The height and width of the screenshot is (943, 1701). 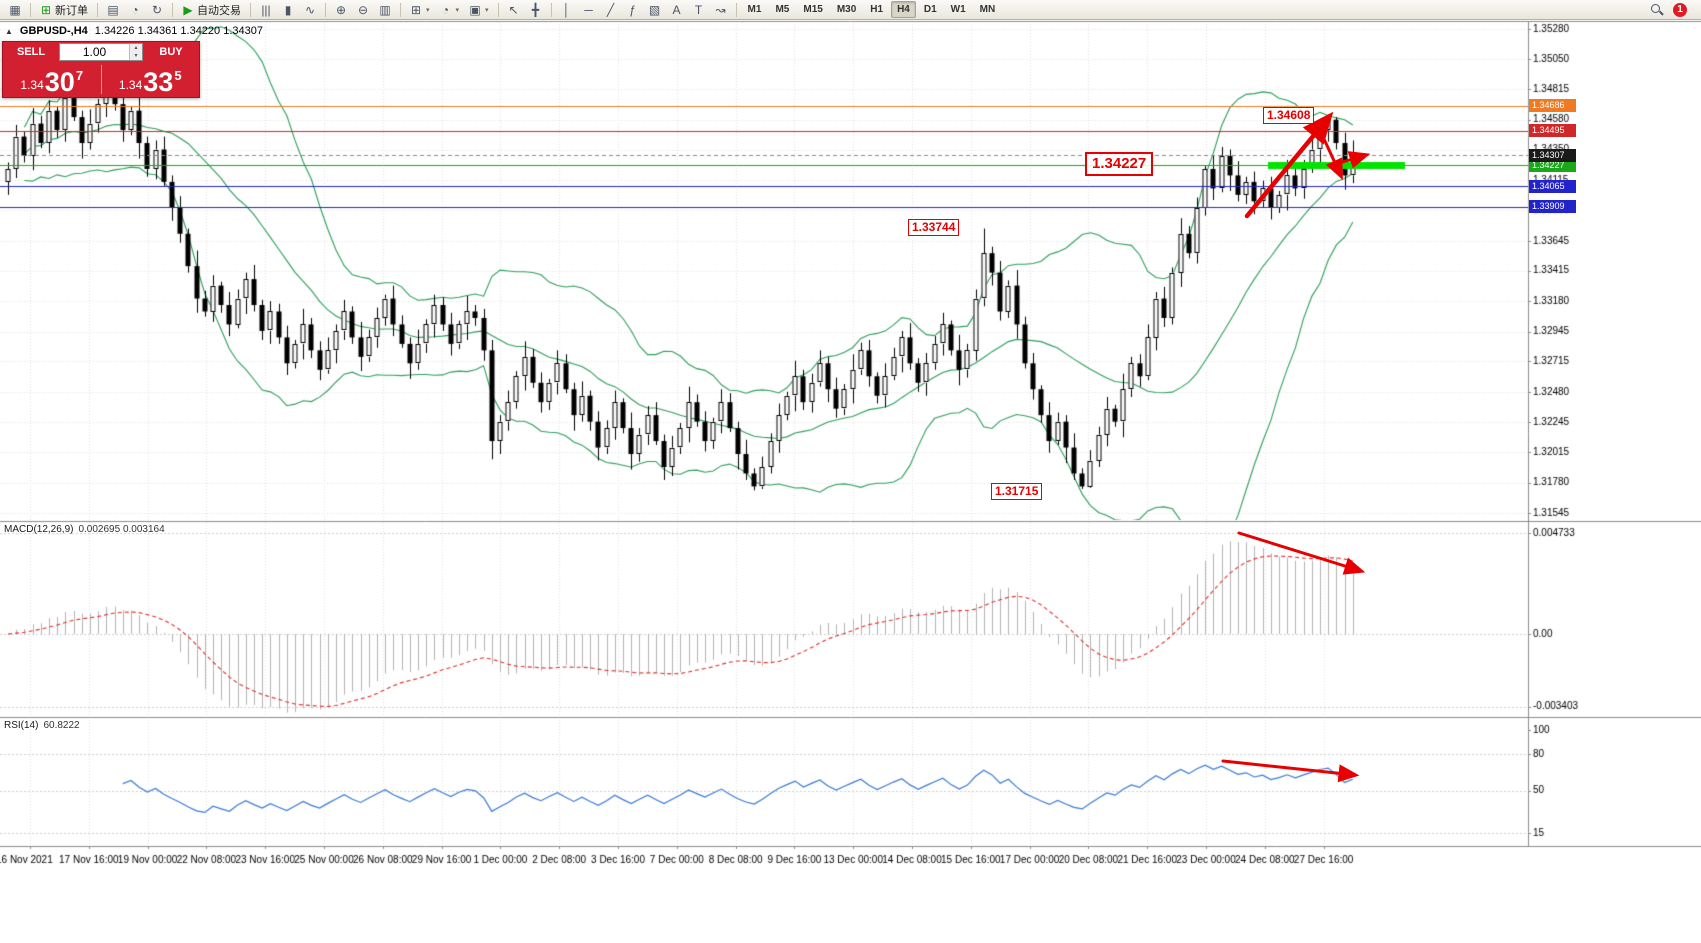 I want to click on symbol-title: GBPUSD-,H4, so click(x=53, y=31).